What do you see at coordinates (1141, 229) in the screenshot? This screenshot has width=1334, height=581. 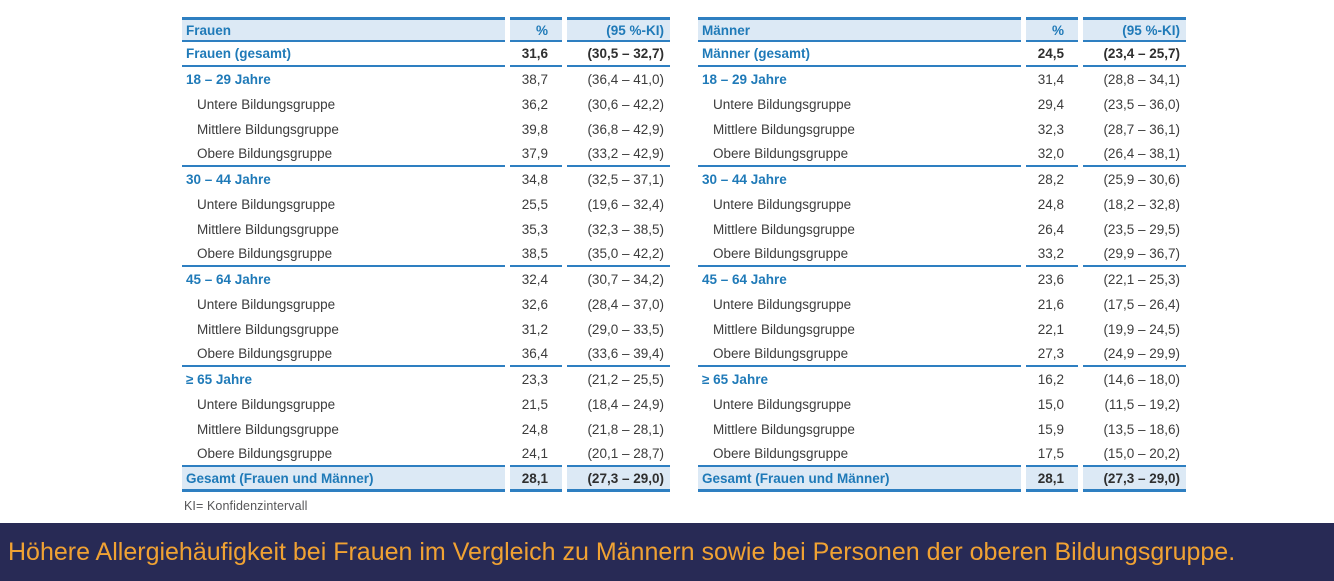 I see `cell-ci: (23,5 – 29,5)` at bounding box center [1141, 229].